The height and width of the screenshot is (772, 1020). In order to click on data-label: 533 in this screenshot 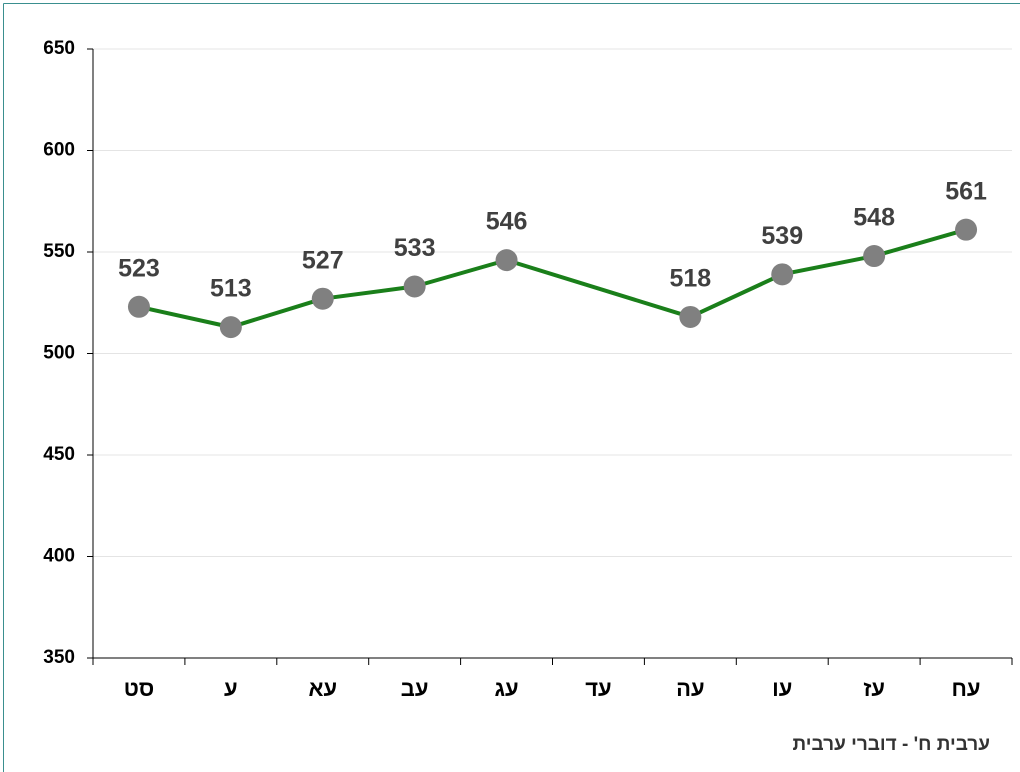, I will do `click(415, 248)`.